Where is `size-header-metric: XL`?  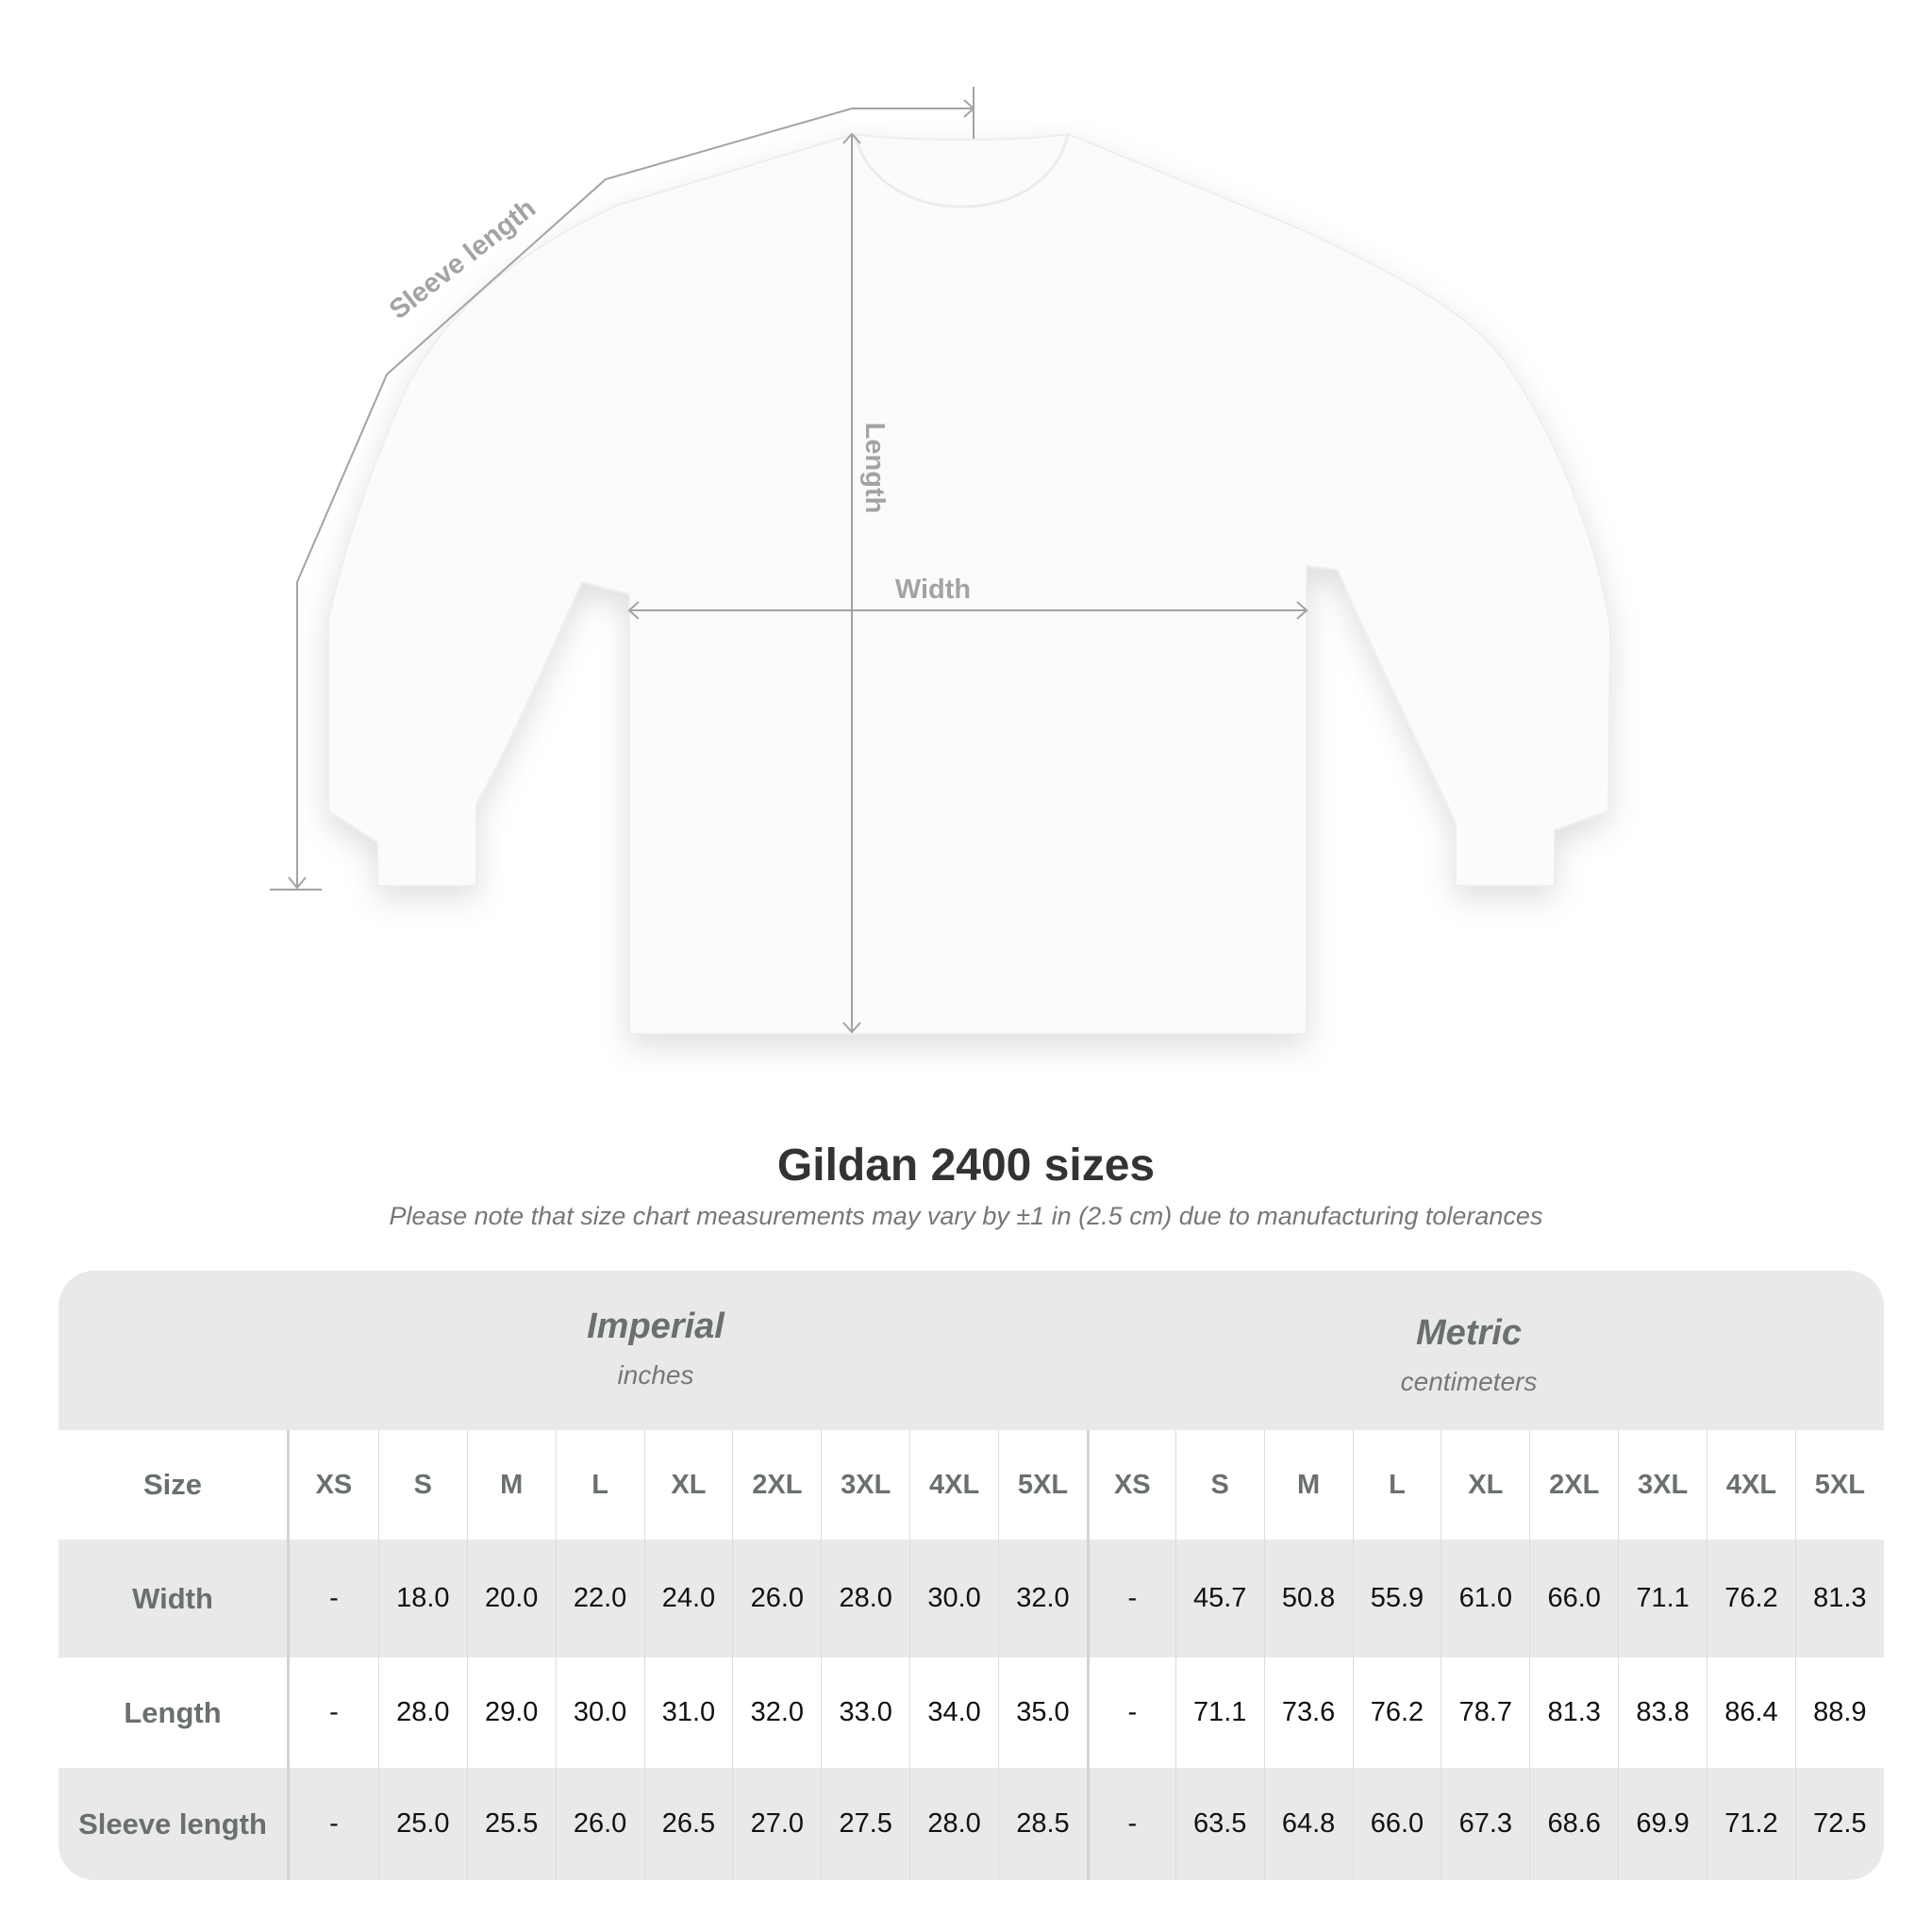
size-header-metric: XL is located at coordinates (1485, 1485).